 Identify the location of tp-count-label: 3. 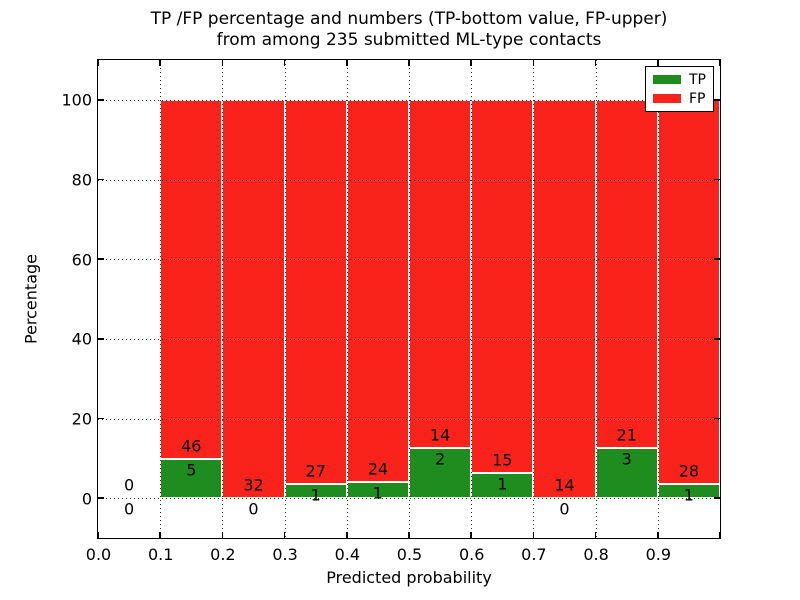
(626, 459).